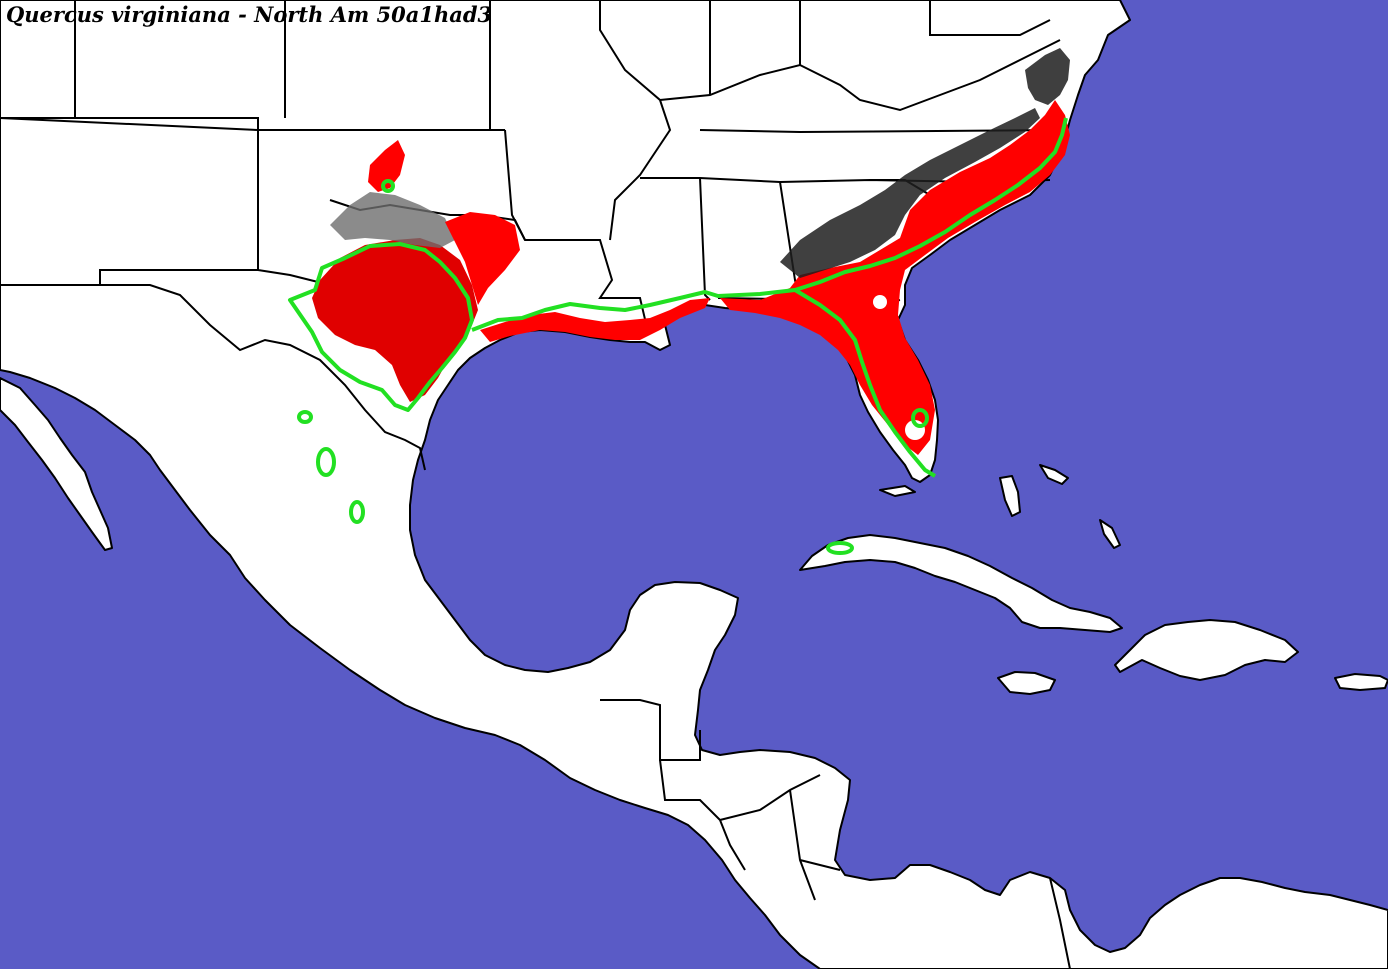 The image size is (1388, 969). What do you see at coordinates (395, 320) in the screenshot?
I see `suitability-texas-red` at bounding box center [395, 320].